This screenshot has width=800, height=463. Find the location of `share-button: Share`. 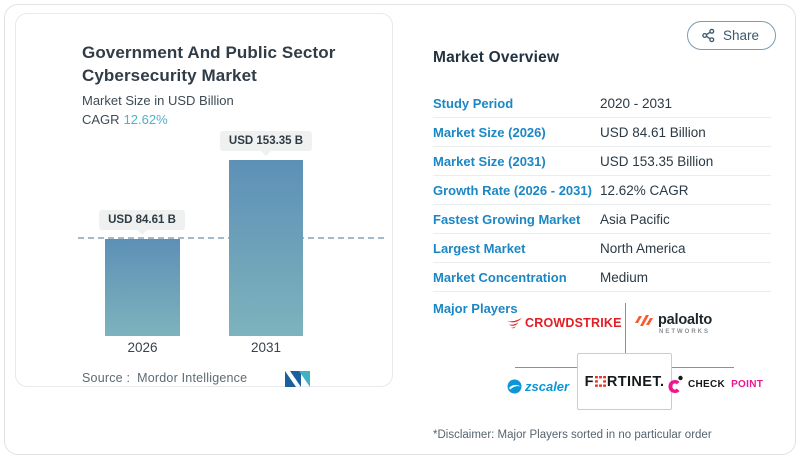

share-button: Share is located at coordinates (731, 35).